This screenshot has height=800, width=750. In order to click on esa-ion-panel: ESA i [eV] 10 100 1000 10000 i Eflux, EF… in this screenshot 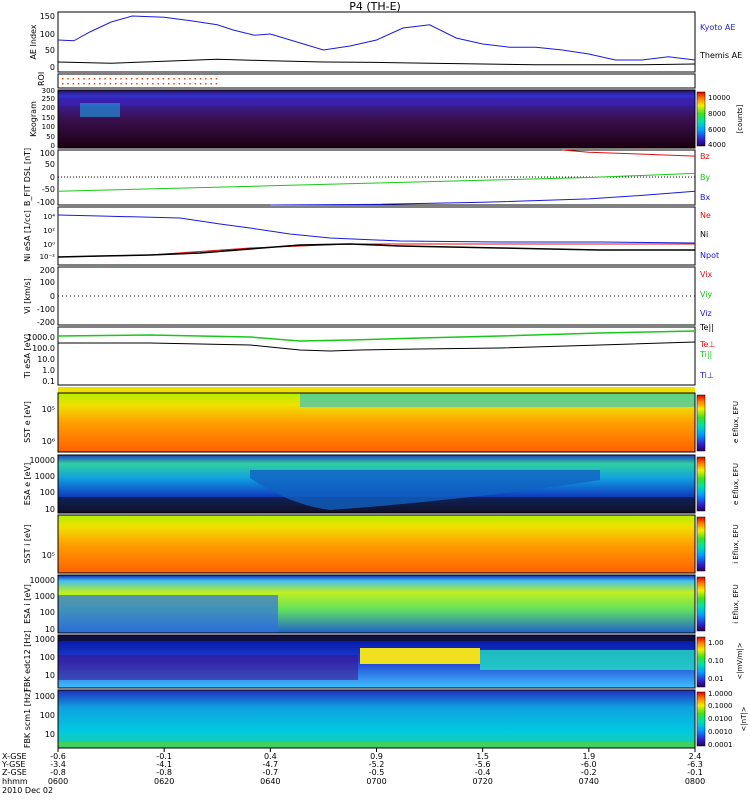, I will do `click(381, 604)`.